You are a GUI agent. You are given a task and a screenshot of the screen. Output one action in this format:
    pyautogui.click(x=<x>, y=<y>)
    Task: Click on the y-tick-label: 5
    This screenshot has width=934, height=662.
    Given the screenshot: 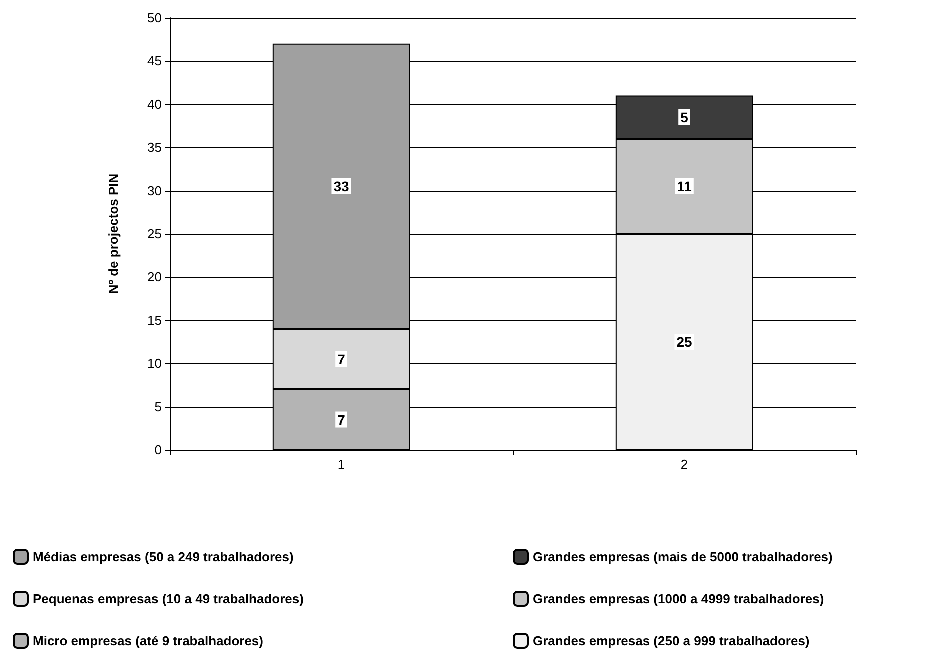 What is the action you would take?
    pyautogui.click(x=158, y=406)
    